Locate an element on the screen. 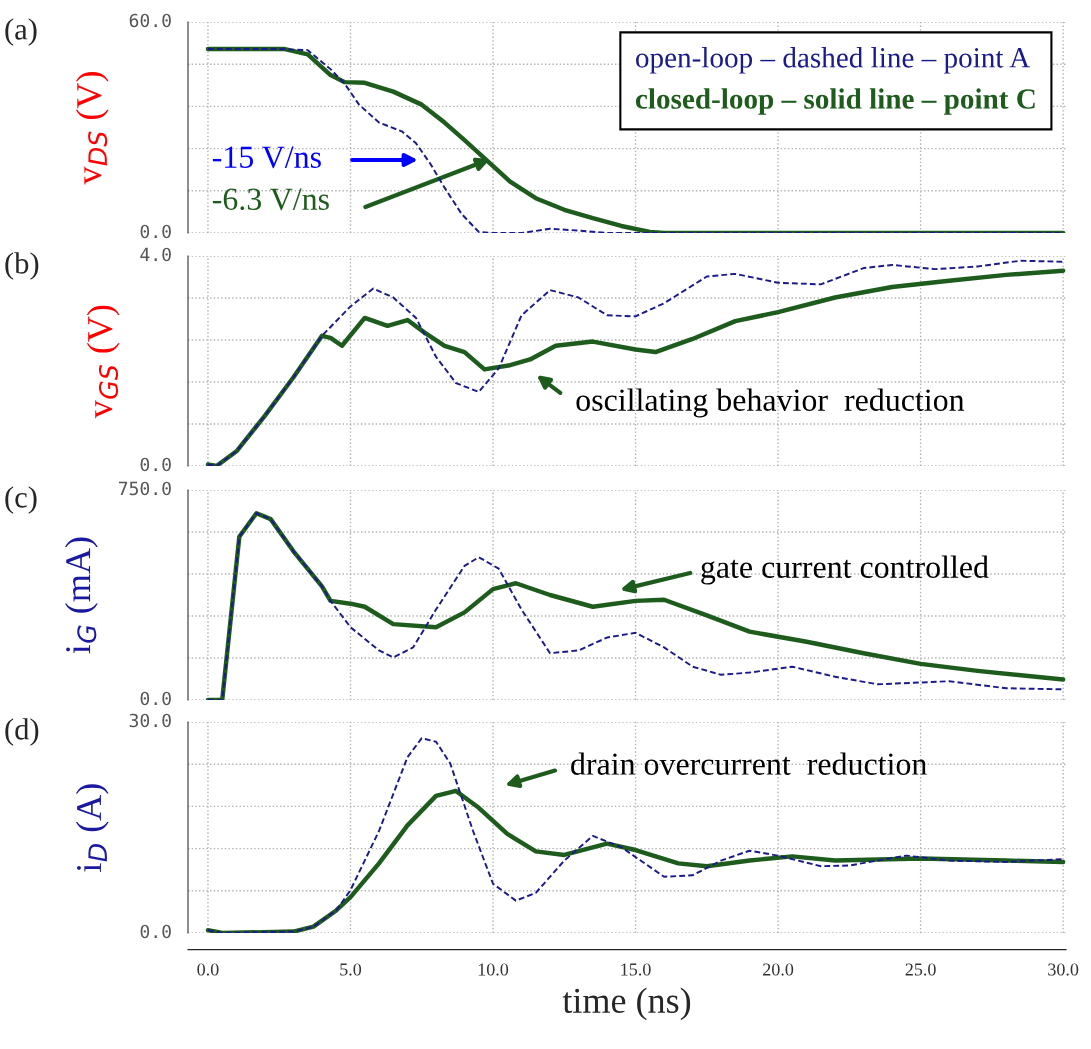  annotation: gate current controlled is located at coordinates (845, 570).